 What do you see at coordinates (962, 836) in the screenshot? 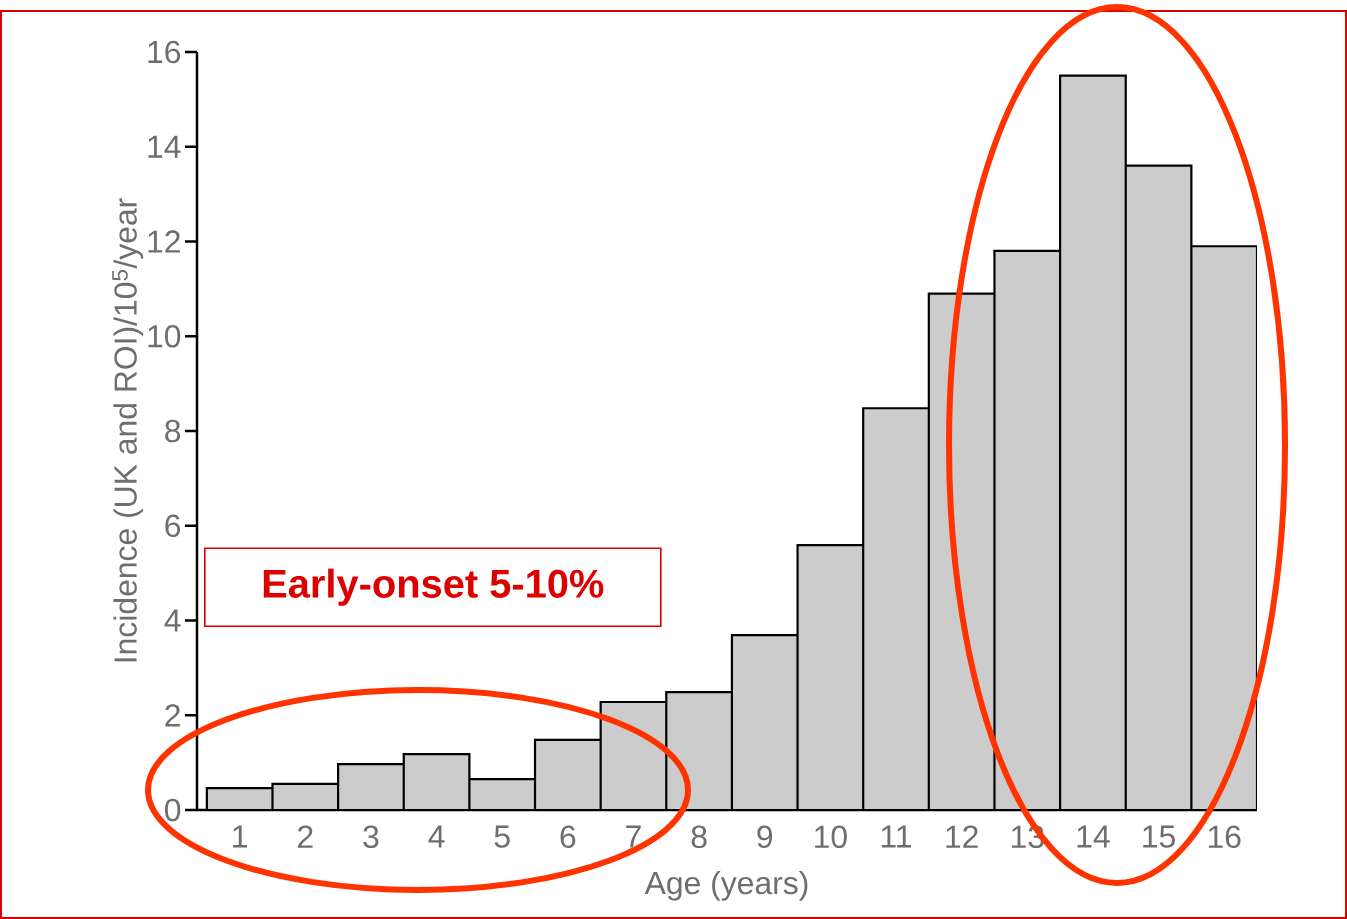
I see `x-tick-label: 12` at bounding box center [962, 836].